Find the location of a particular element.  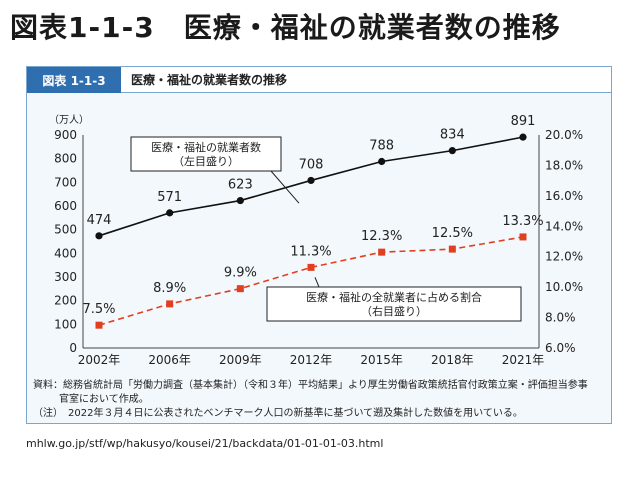

share-data-label: 12.5% is located at coordinates (452, 233).